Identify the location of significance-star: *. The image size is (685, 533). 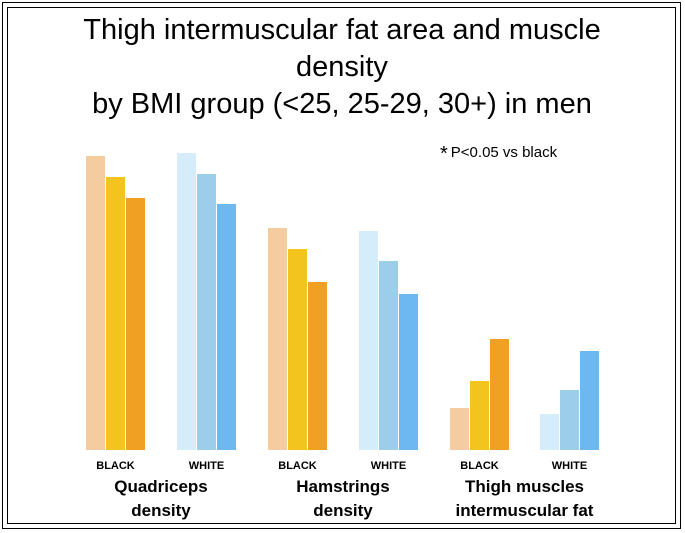
(444, 154).